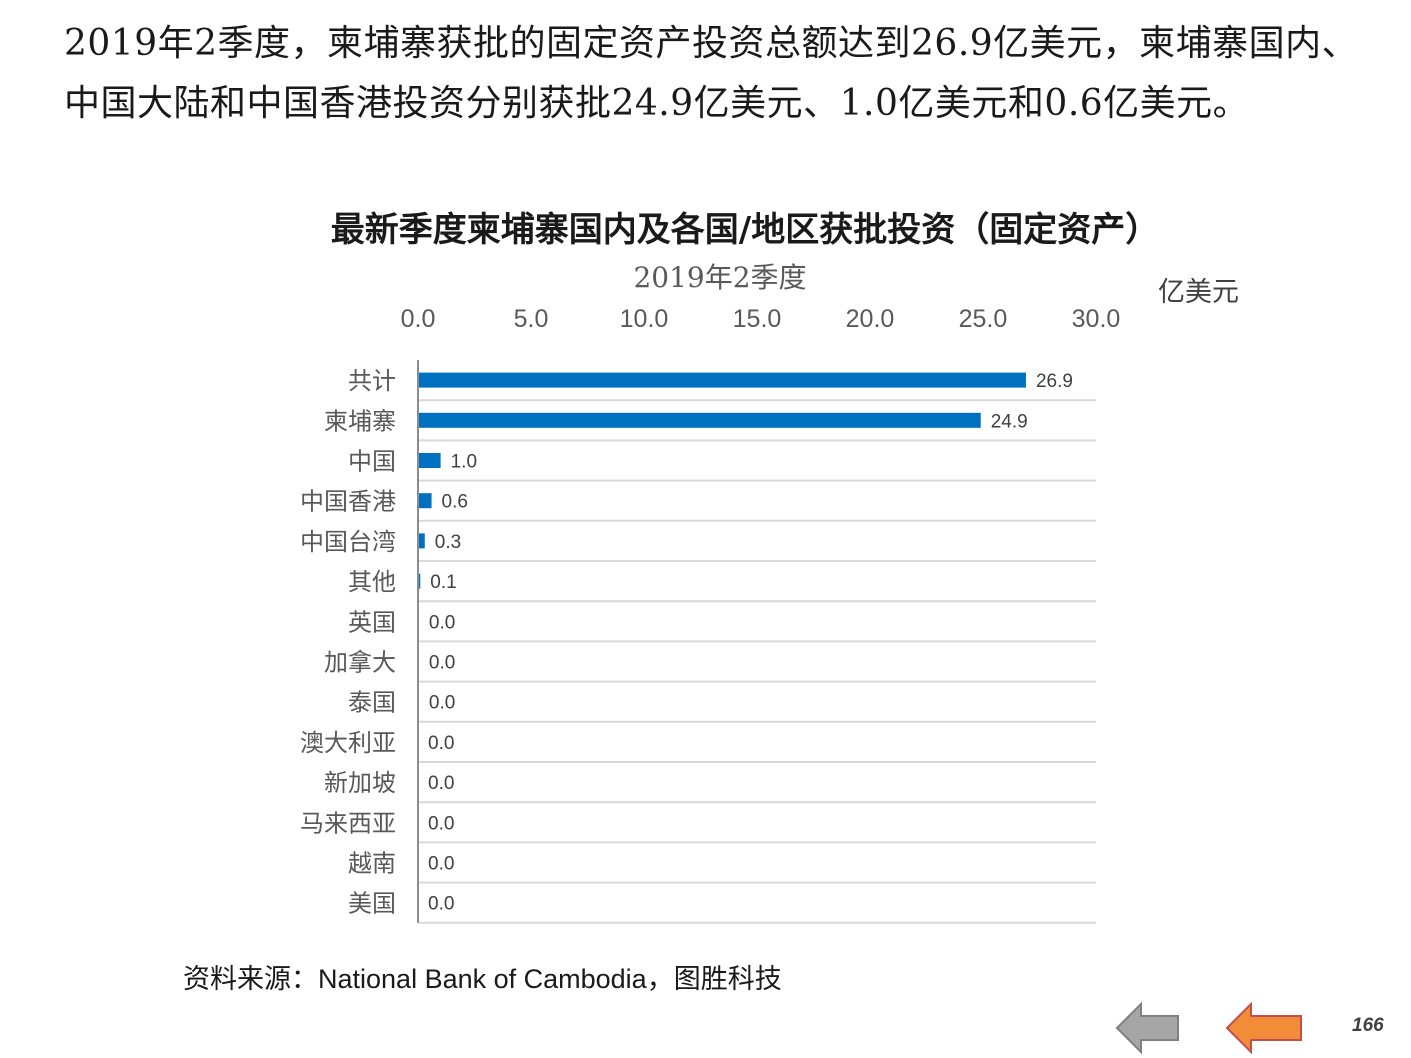 The image size is (1411, 1058). Describe the element at coordinates (455, 502) in the screenshot. I see `data-label: 0.6` at that location.